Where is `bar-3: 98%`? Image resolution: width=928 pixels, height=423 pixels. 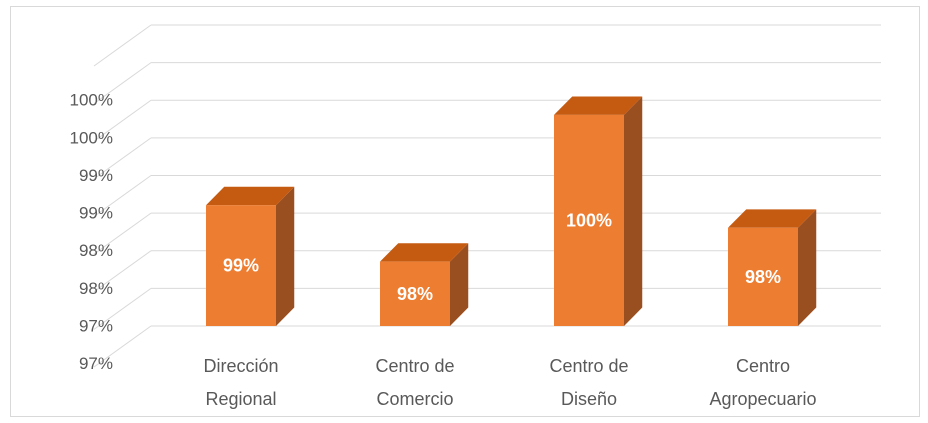 bar-3: 98% is located at coordinates (772, 267).